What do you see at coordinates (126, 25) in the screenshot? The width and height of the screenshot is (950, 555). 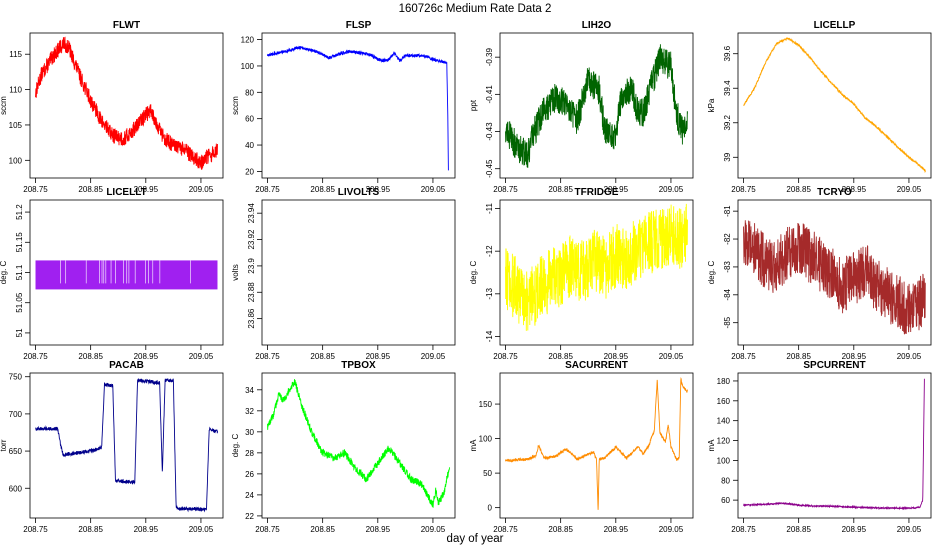 I see `panel-title: FLWT` at bounding box center [126, 25].